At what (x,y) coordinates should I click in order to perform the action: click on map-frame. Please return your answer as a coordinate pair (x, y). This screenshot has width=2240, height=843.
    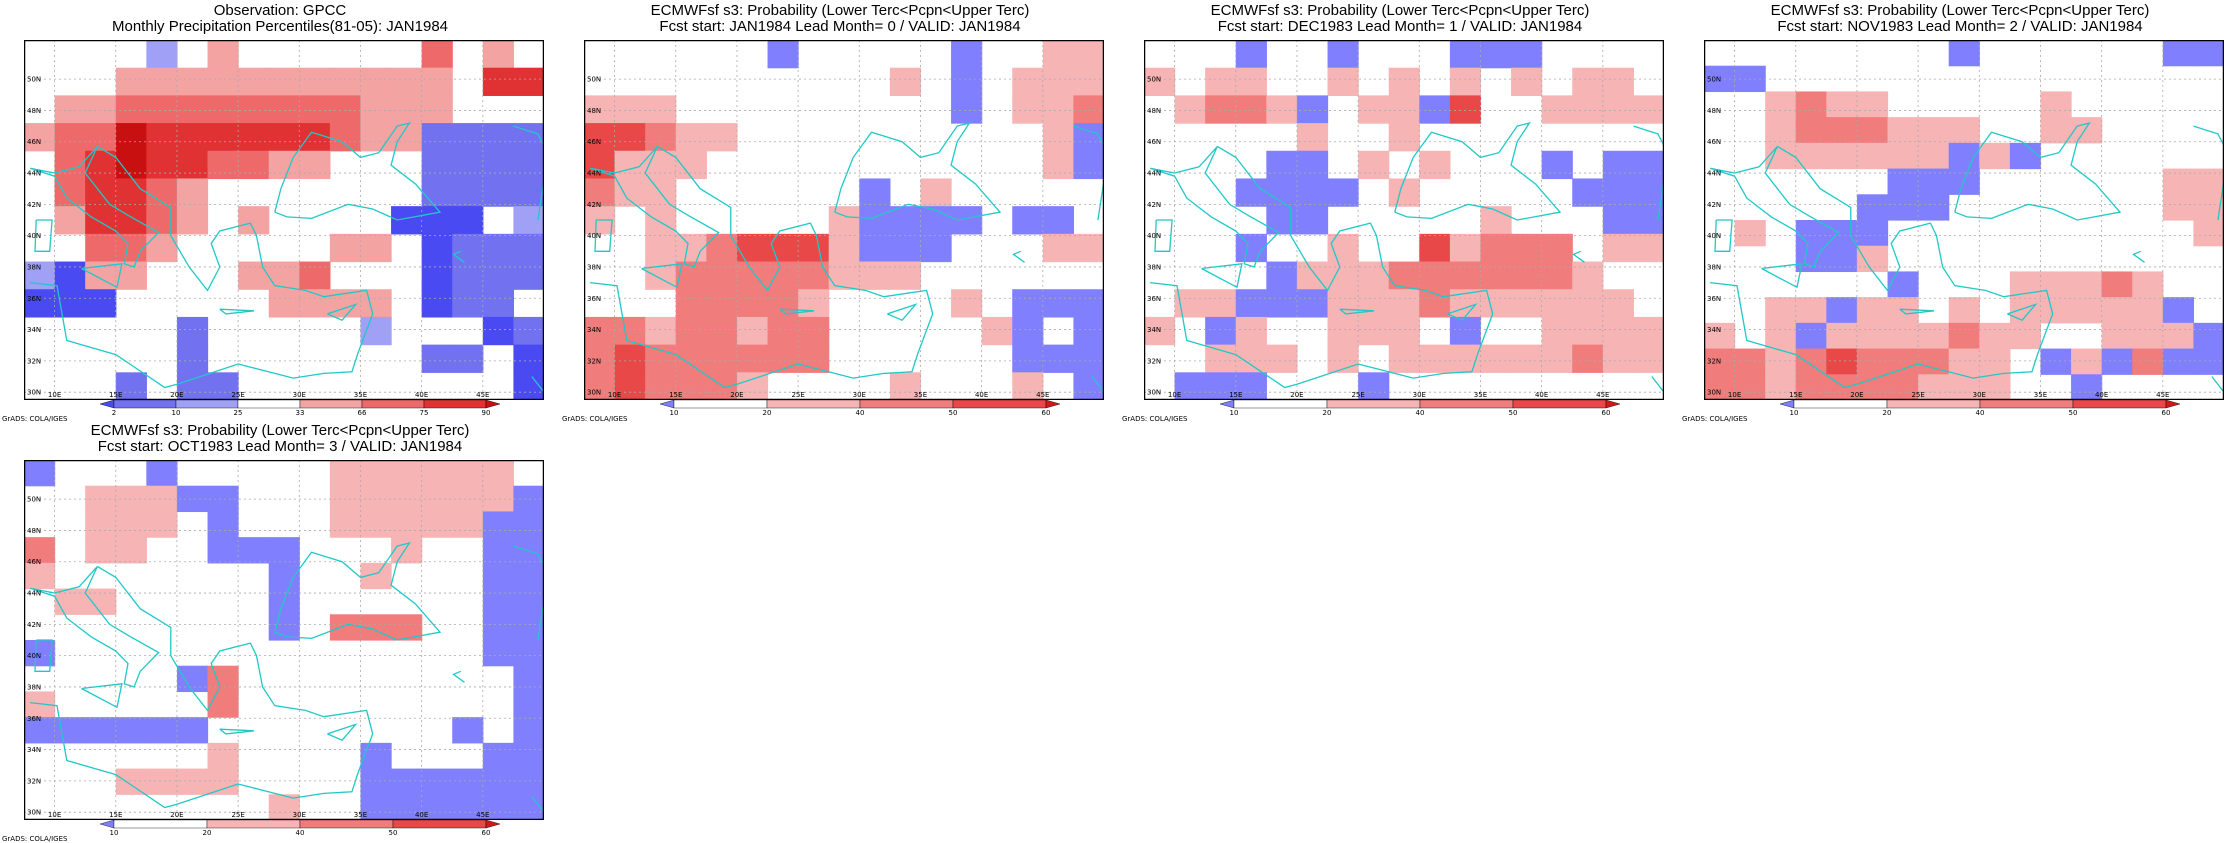
    Looking at the image, I should click on (1964, 220).